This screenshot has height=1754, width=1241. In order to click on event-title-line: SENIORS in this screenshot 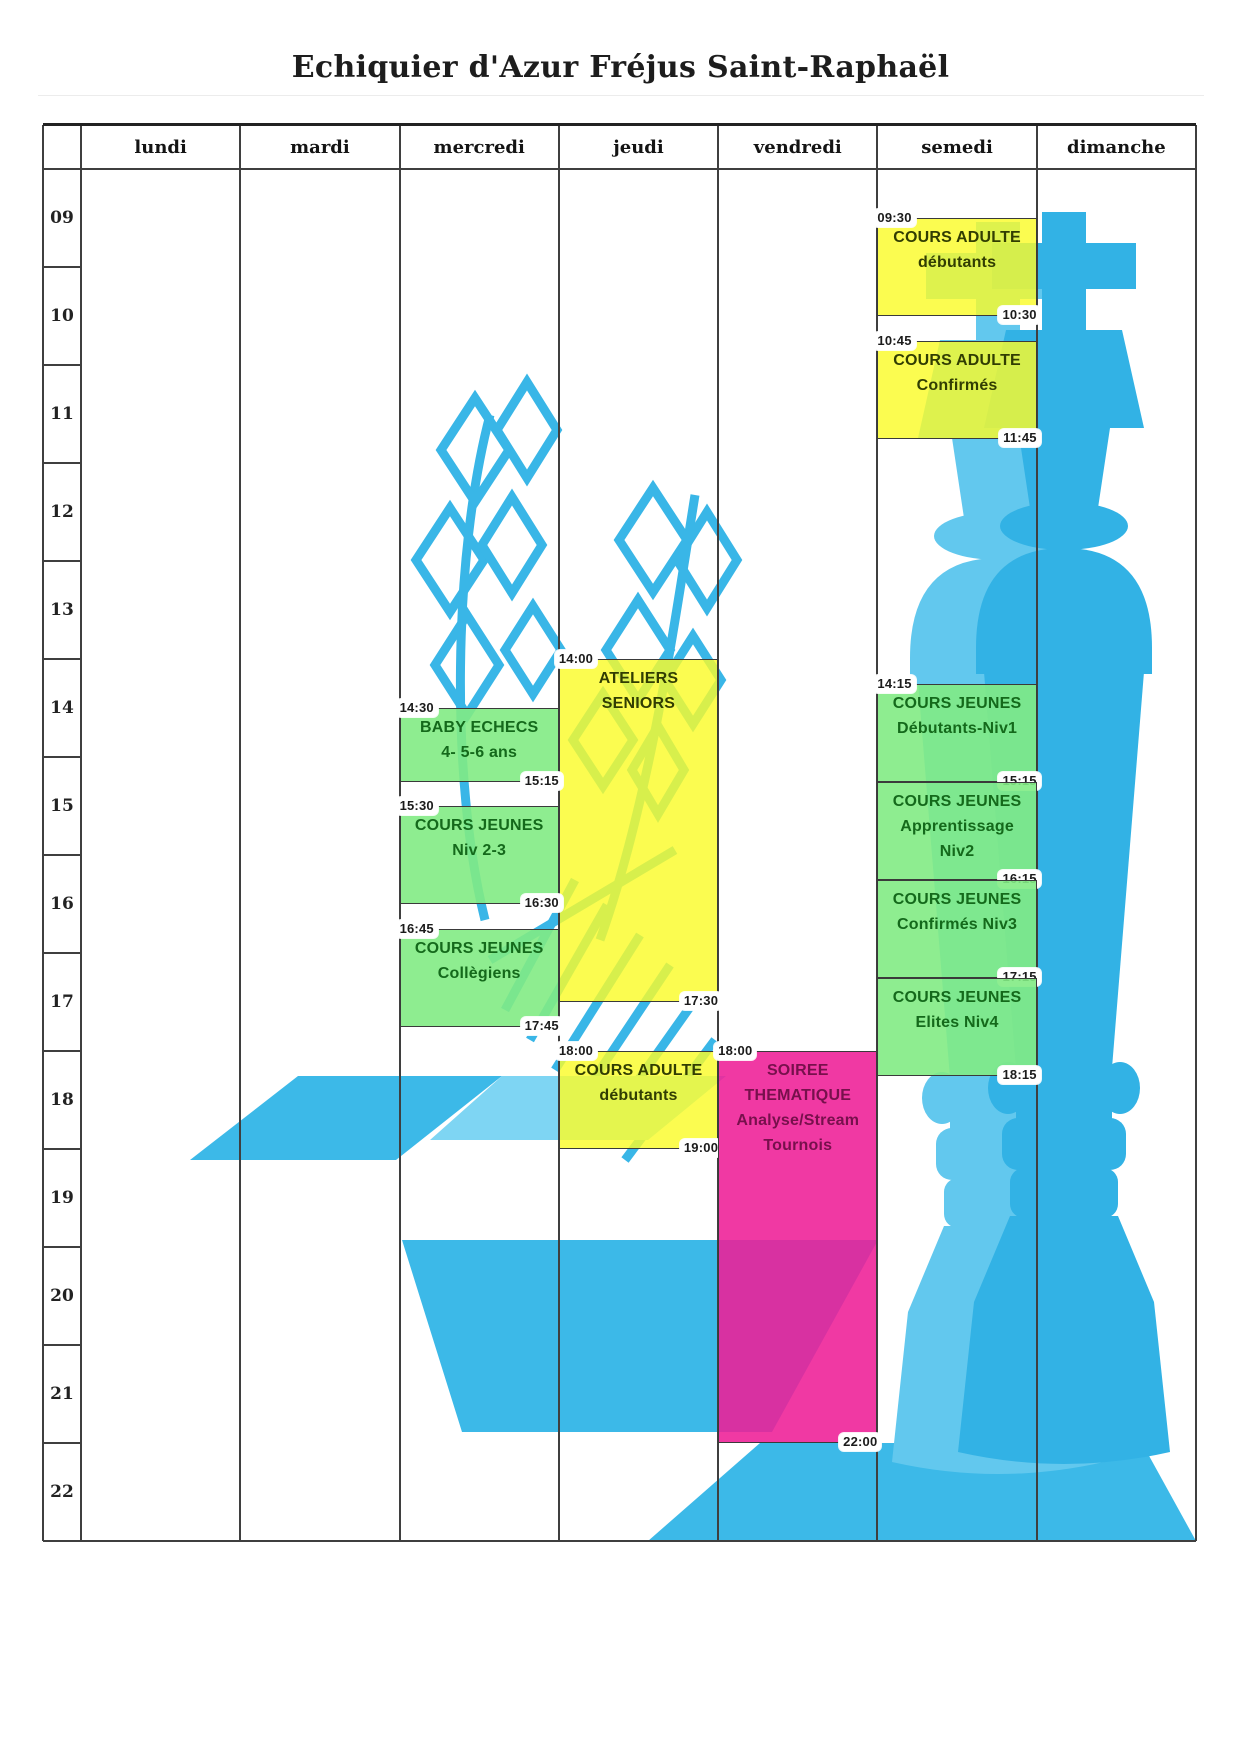, I will do `click(638, 703)`.